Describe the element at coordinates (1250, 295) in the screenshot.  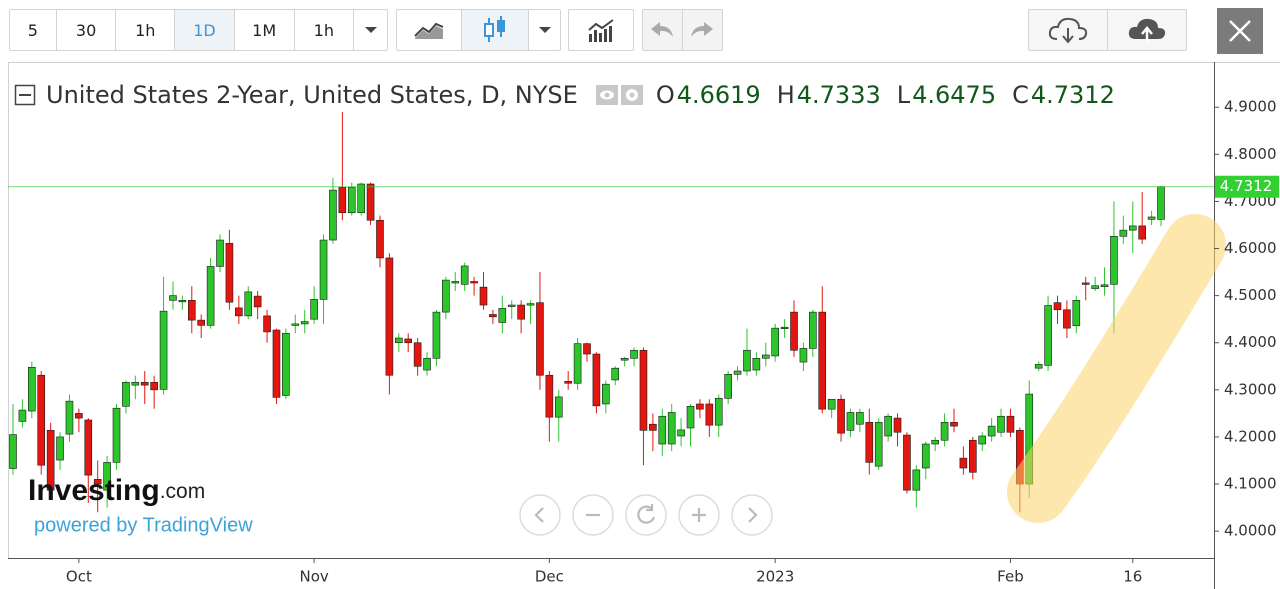
I see `y-tick-label: 4.5000` at that location.